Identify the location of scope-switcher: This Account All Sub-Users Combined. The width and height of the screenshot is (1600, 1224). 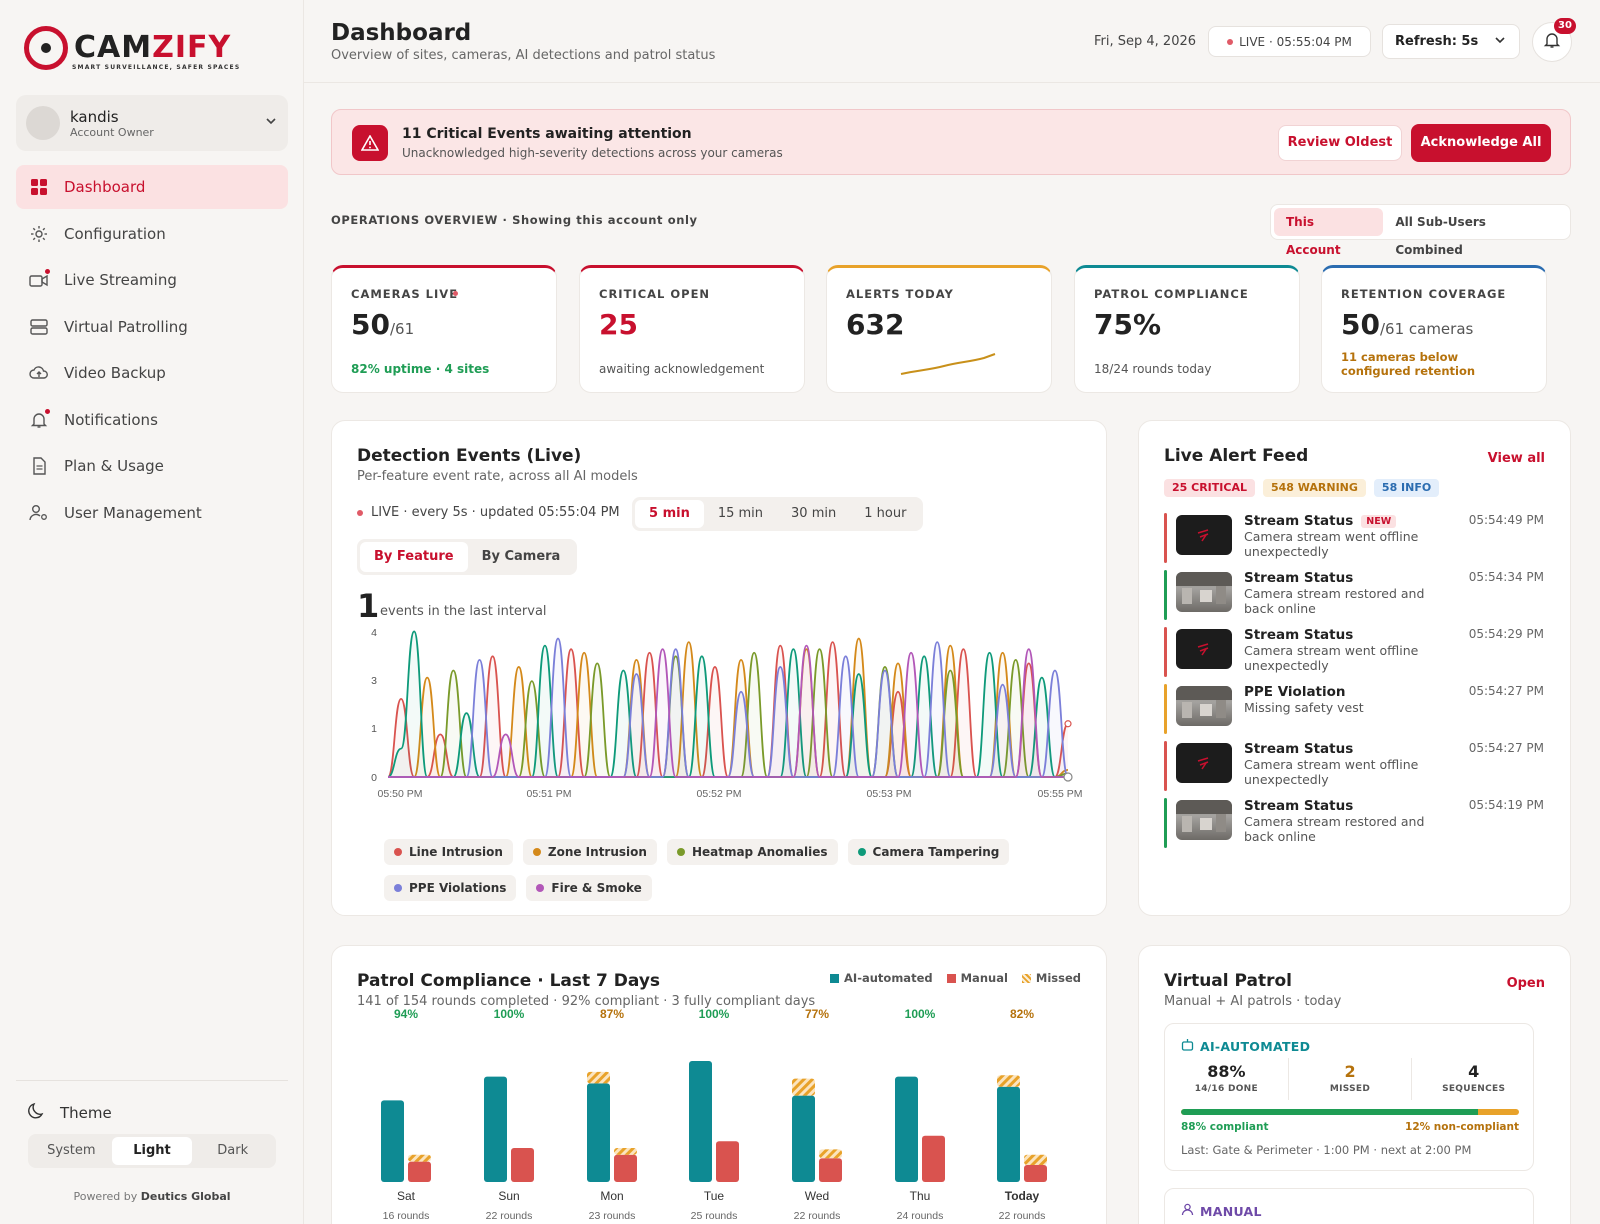
(1420, 230).